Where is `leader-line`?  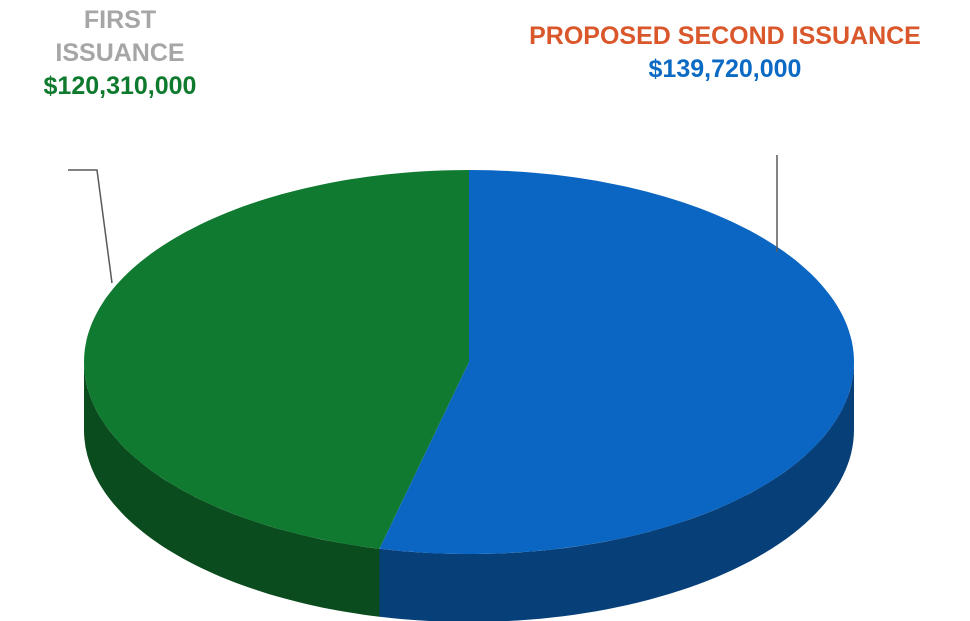 leader-line is located at coordinates (90, 226).